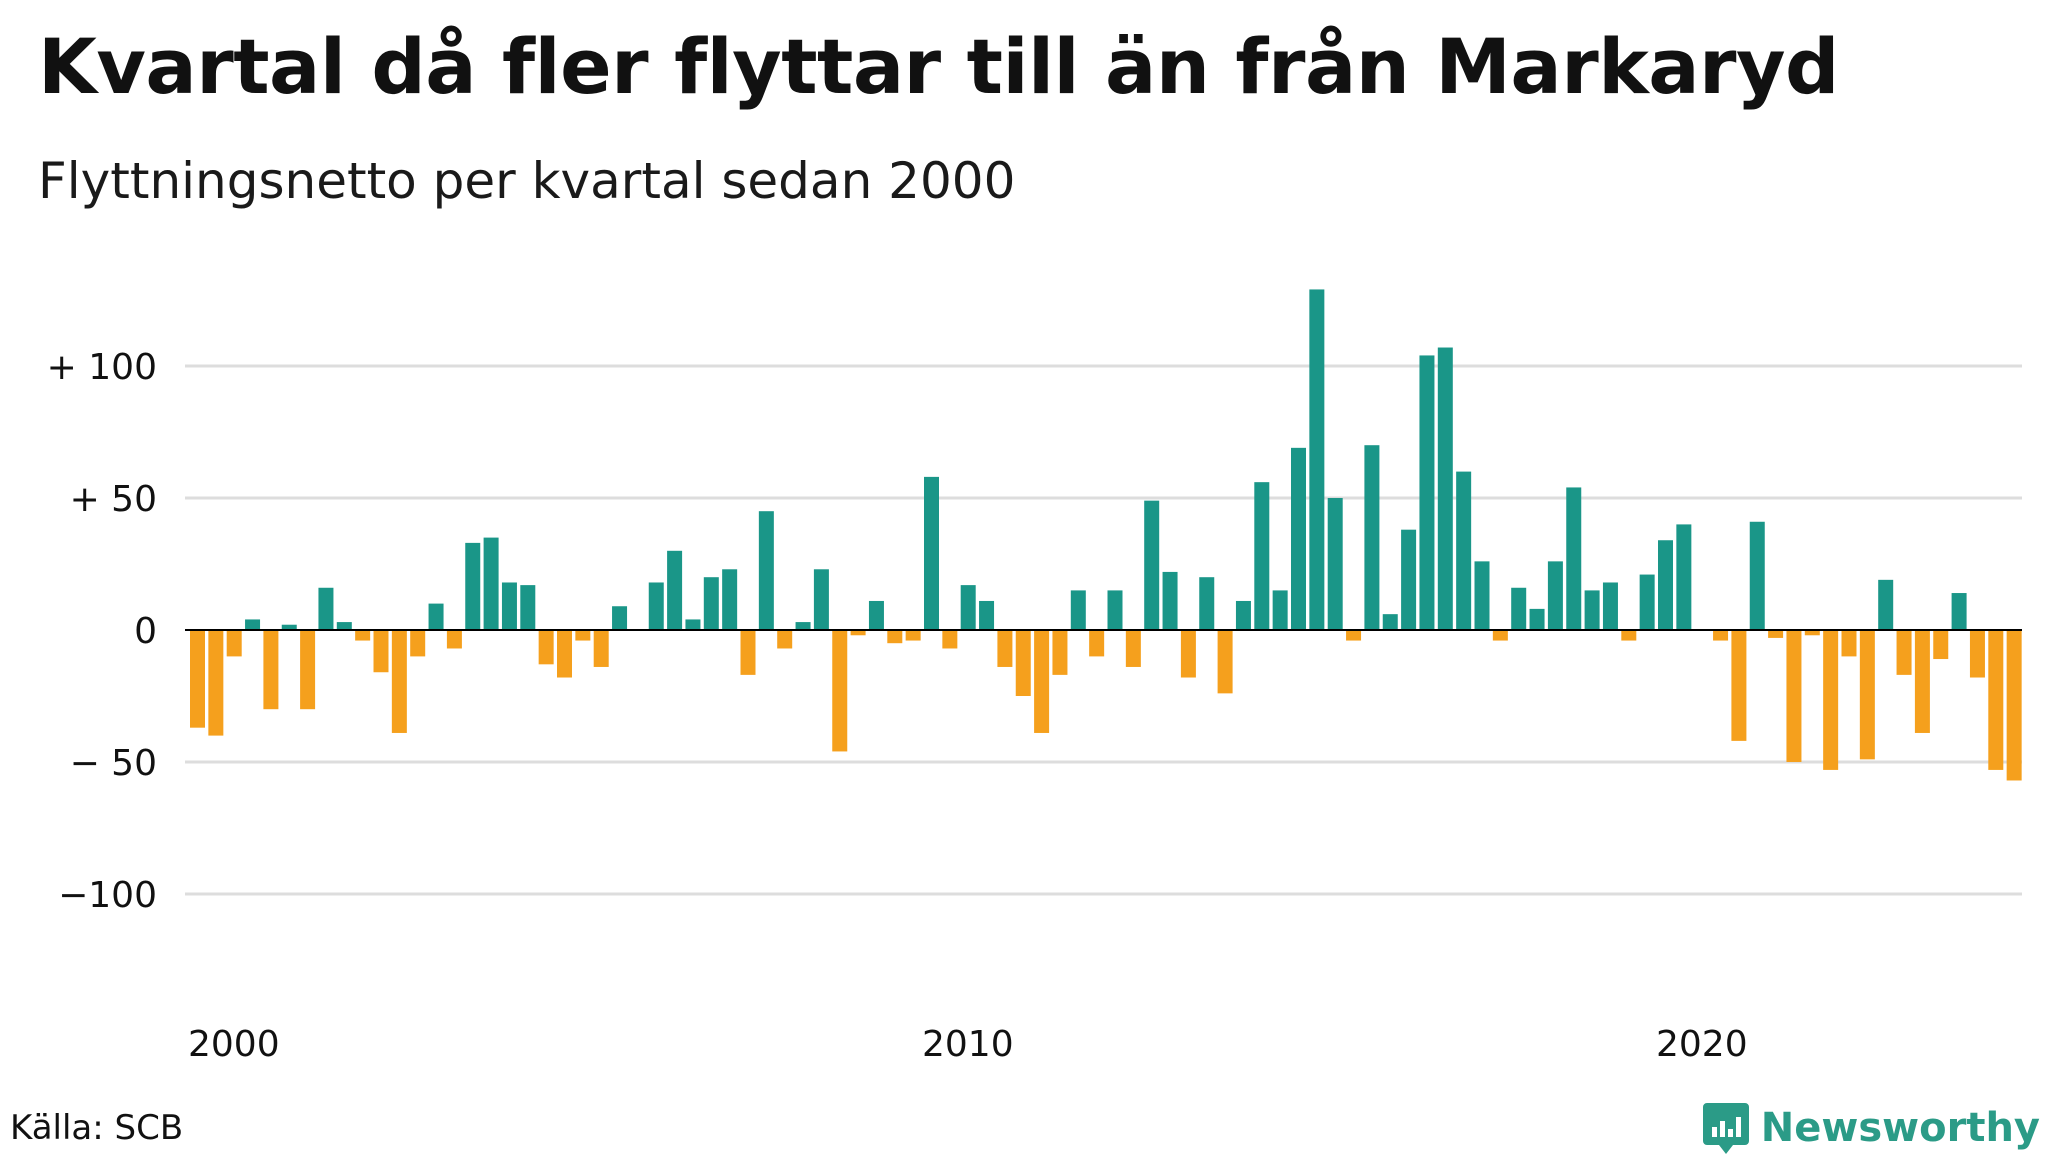  I want to click on x-tick-label: 2000, so click(234, 1044).